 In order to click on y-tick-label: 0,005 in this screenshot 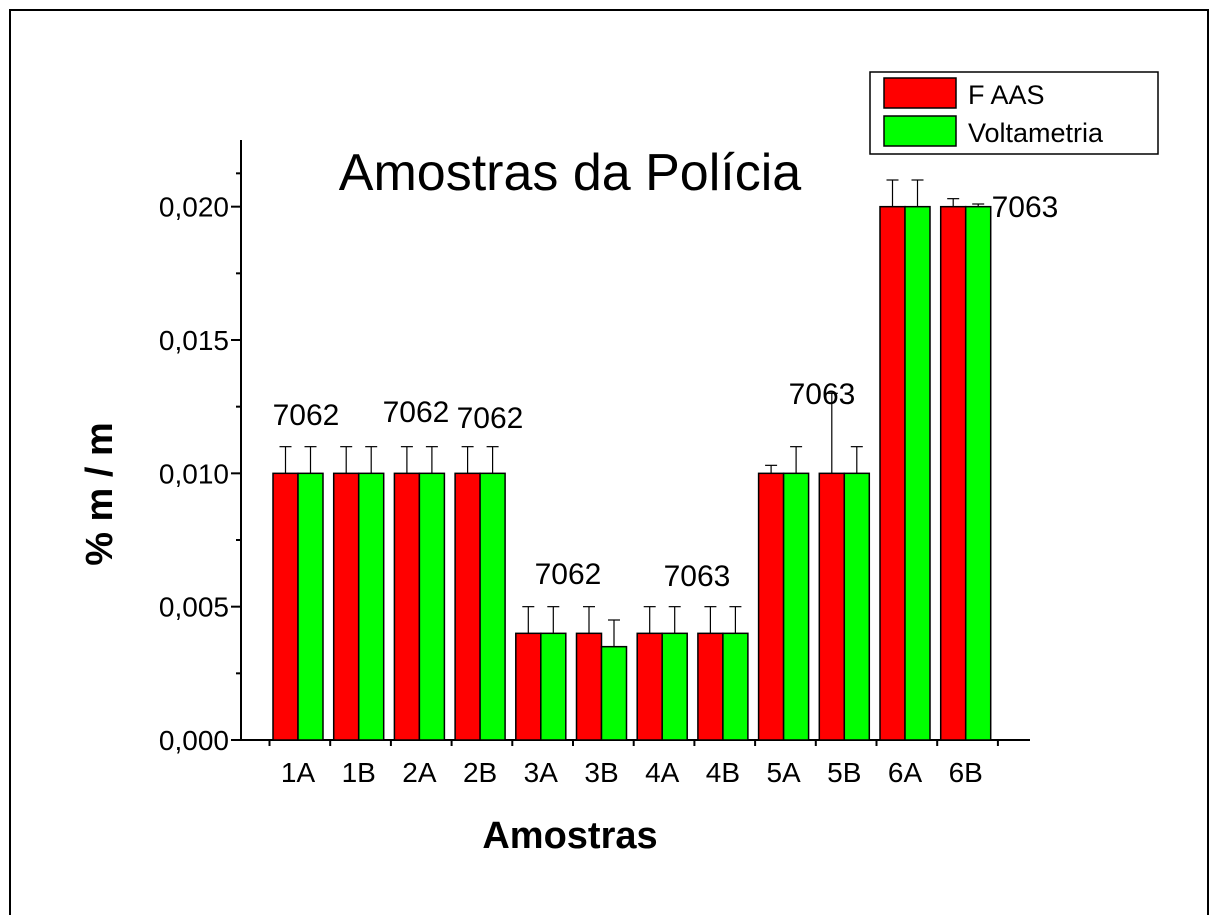, I will do `click(194, 607)`.